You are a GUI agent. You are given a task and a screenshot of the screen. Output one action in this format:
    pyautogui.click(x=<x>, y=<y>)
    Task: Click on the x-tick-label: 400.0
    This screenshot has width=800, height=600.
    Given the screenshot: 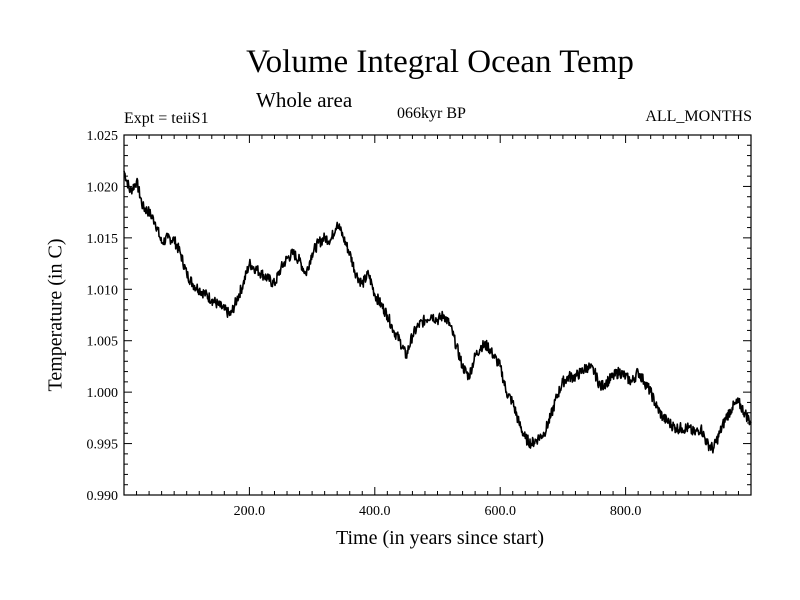 What is the action you would take?
    pyautogui.click(x=375, y=511)
    